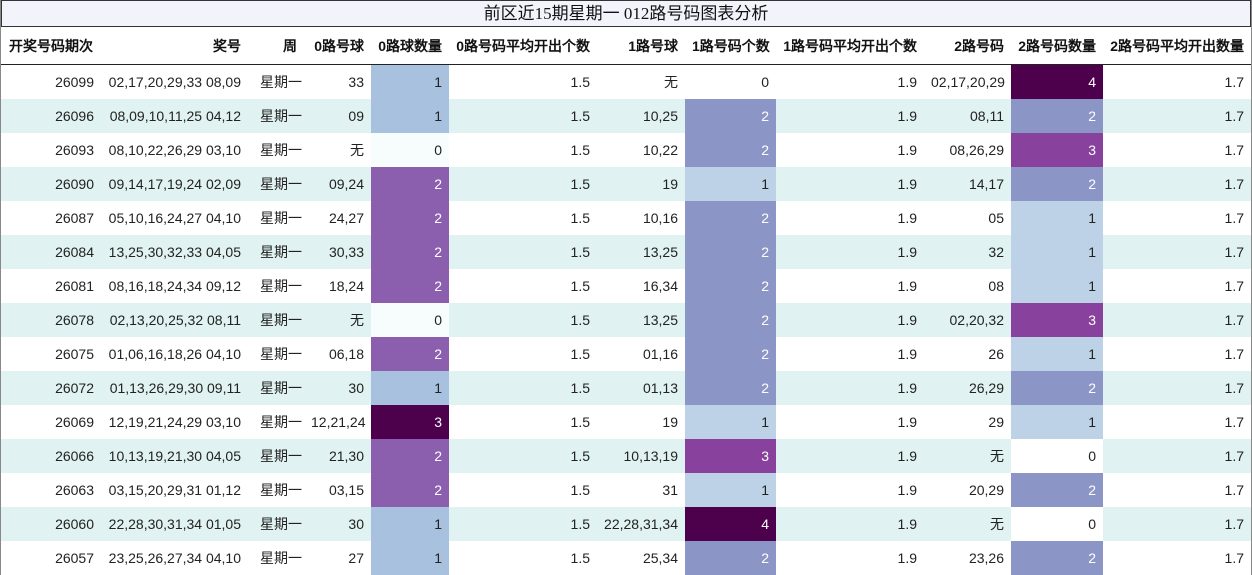  What do you see at coordinates (967, 456) in the screenshot?
I see `cell-route2-balls: 无` at bounding box center [967, 456].